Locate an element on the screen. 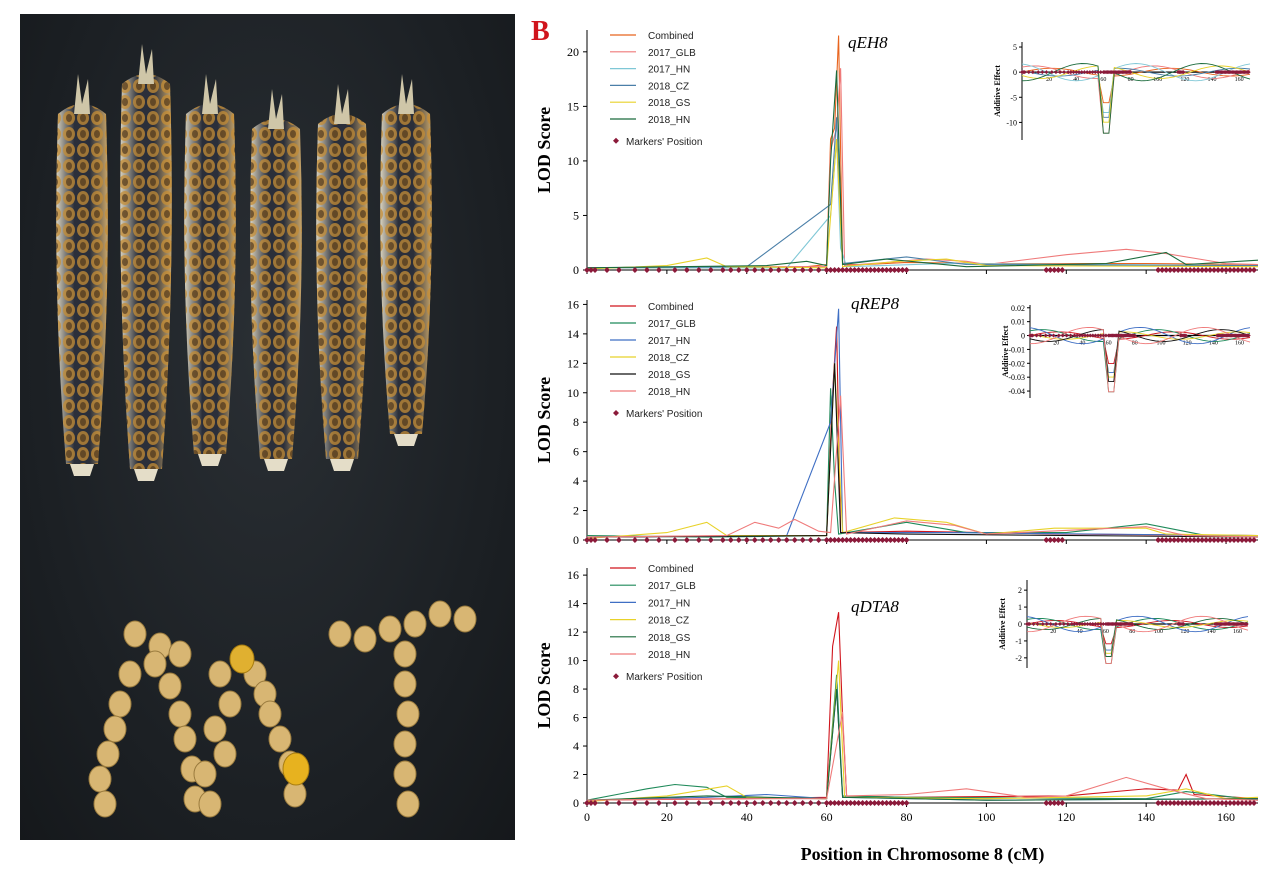 The height and width of the screenshot is (871, 1268). inset-y-tick-label: -5 is located at coordinates (1013, 97).